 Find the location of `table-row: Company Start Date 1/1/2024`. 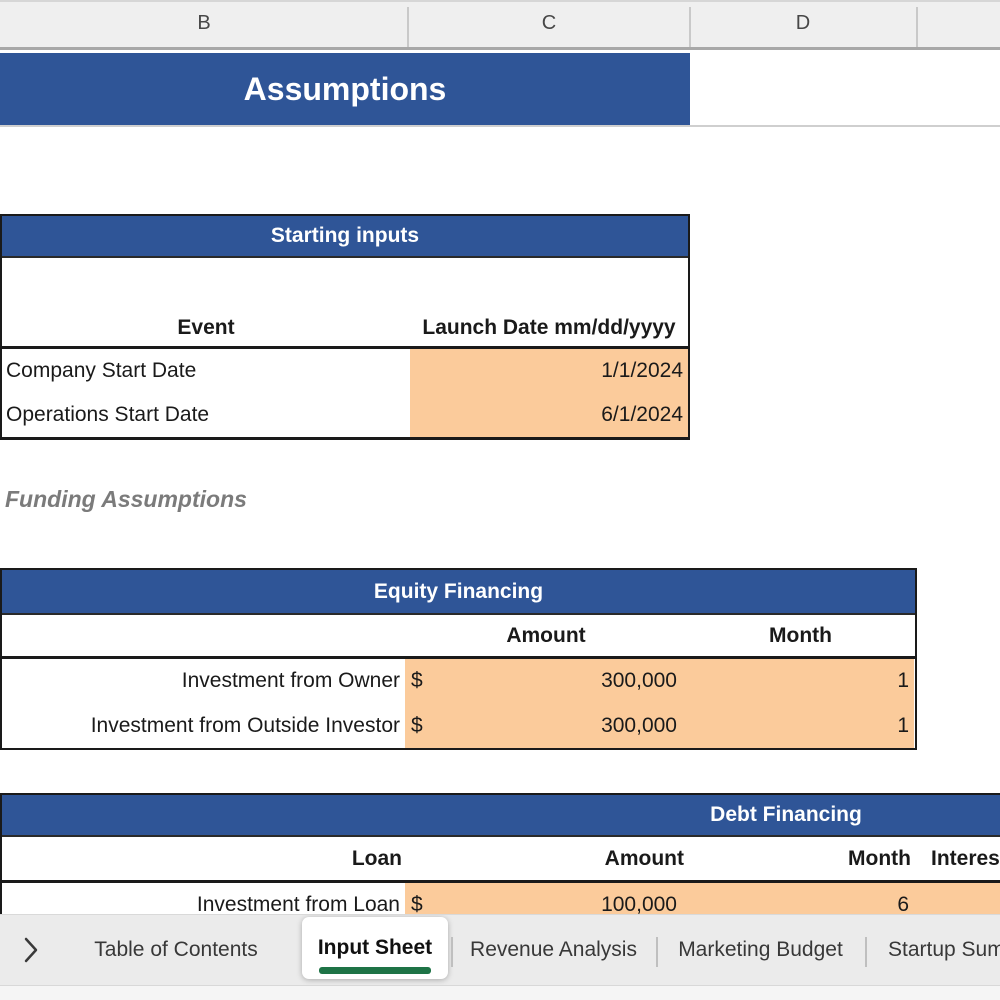

table-row: Company Start Date 1/1/2024 is located at coordinates (345, 371).